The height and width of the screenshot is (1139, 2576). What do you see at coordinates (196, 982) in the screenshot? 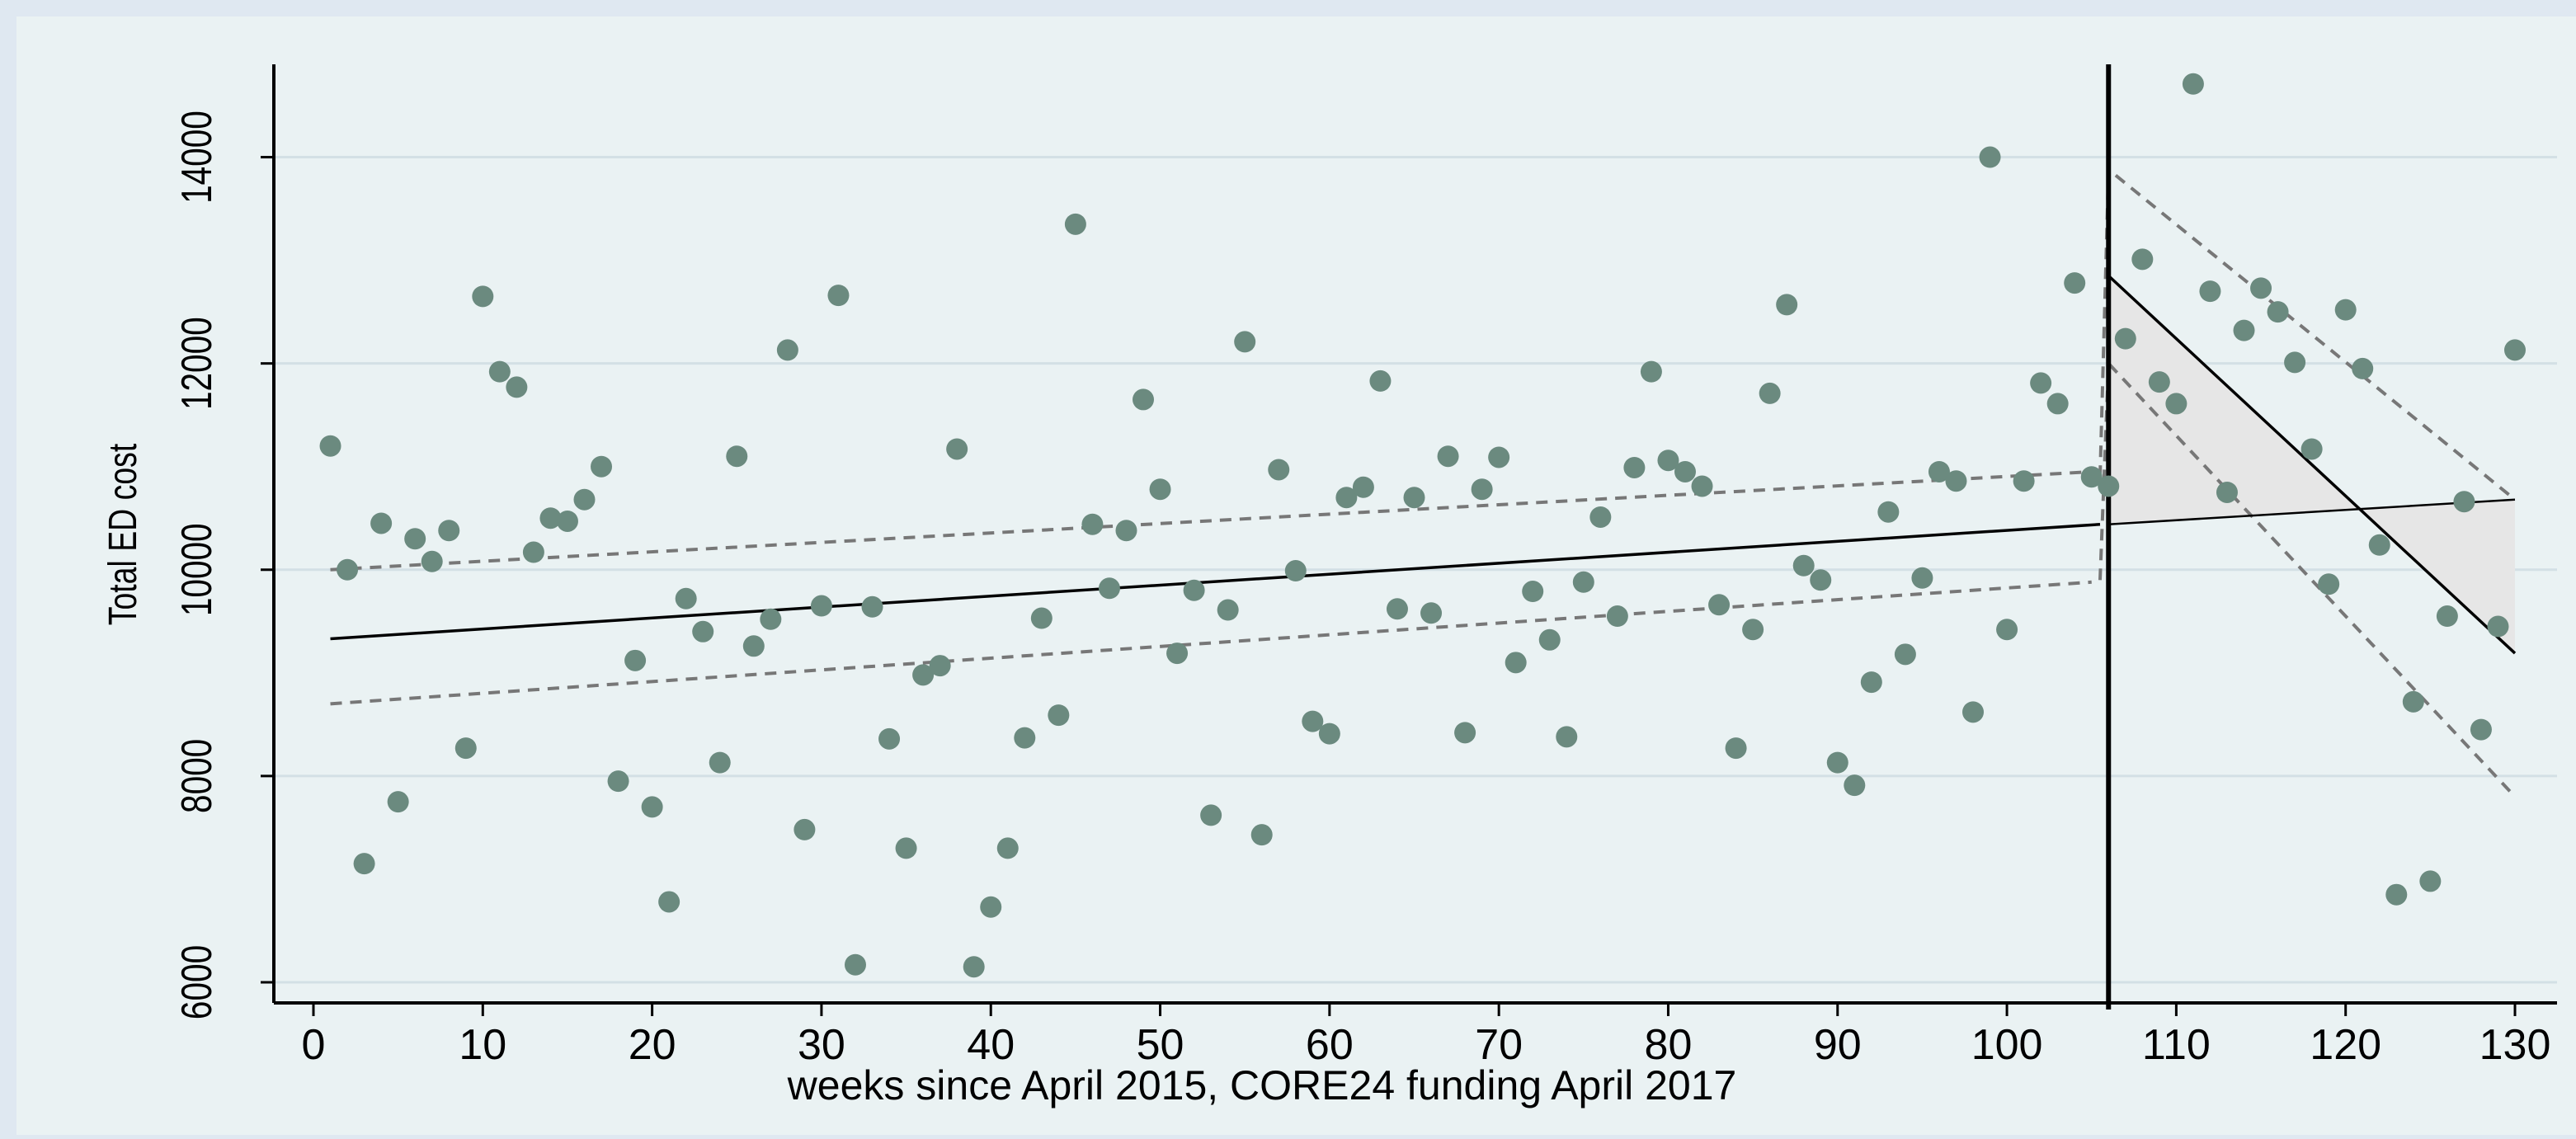
I see `y-tick-label: 6000` at bounding box center [196, 982].